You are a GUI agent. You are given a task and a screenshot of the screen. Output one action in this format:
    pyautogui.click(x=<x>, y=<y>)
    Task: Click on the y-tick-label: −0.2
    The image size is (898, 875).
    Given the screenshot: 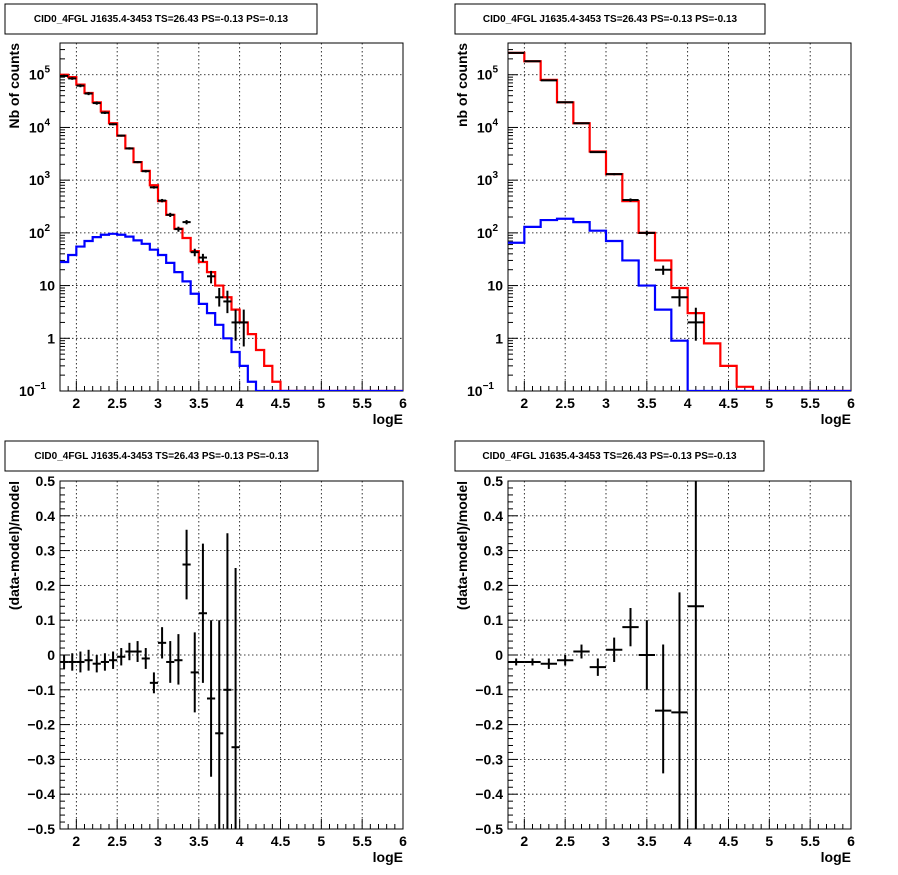 What is the action you would take?
    pyautogui.click(x=41, y=725)
    